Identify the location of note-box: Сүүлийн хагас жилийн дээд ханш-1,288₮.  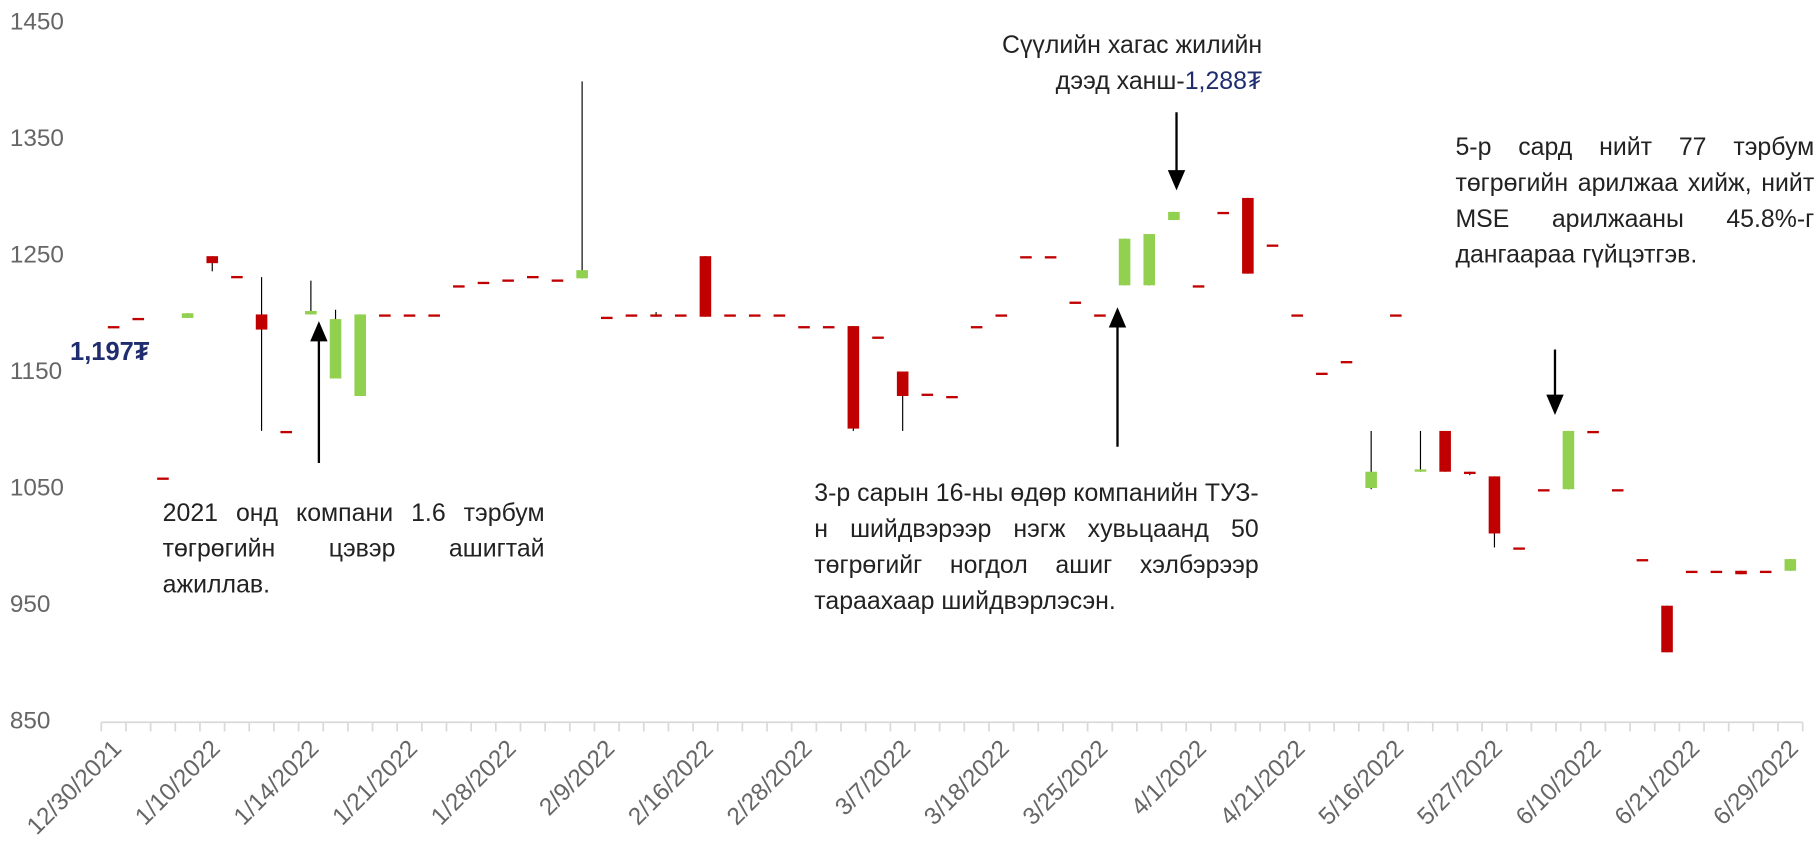
(1082, 64).